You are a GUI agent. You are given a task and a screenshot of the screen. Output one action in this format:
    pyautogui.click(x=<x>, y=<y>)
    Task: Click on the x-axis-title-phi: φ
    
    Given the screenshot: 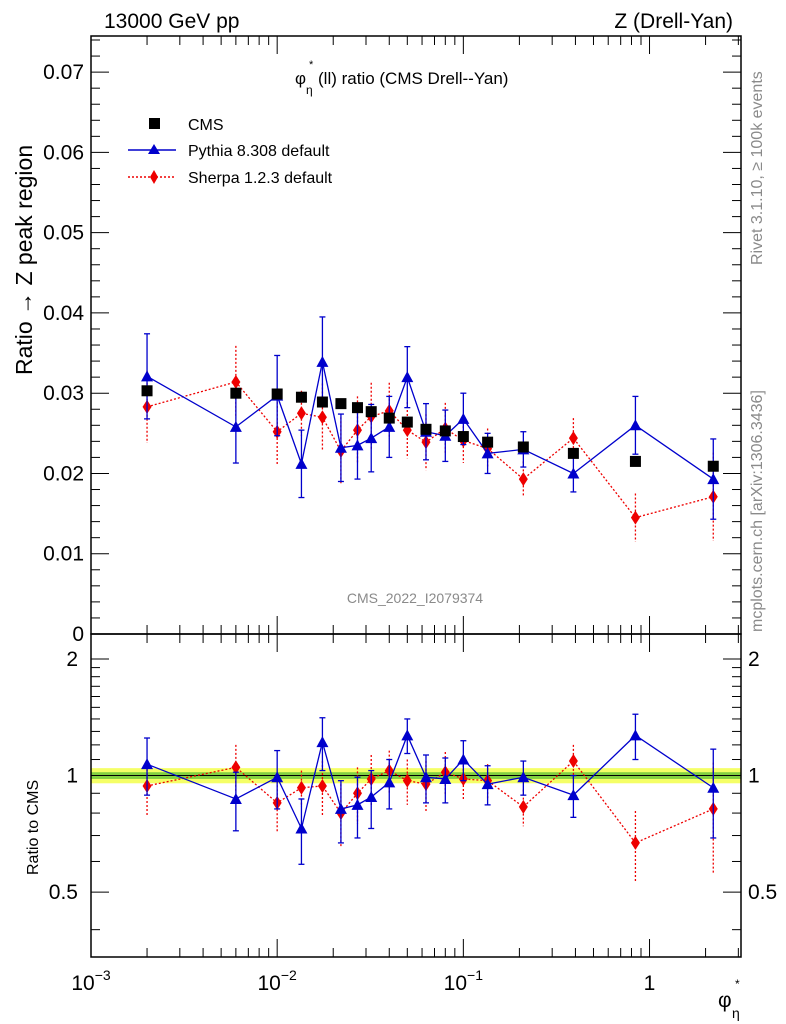 What is the action you would take?
    pyautogui.click(x=725, y=1000)
    